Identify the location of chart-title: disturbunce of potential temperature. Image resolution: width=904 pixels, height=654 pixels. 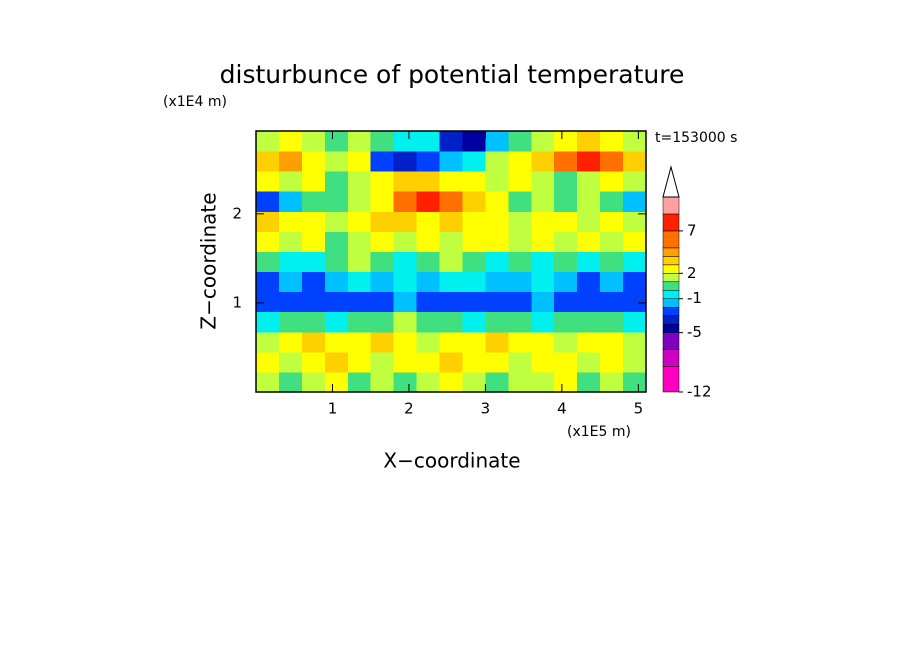
(452, 74).